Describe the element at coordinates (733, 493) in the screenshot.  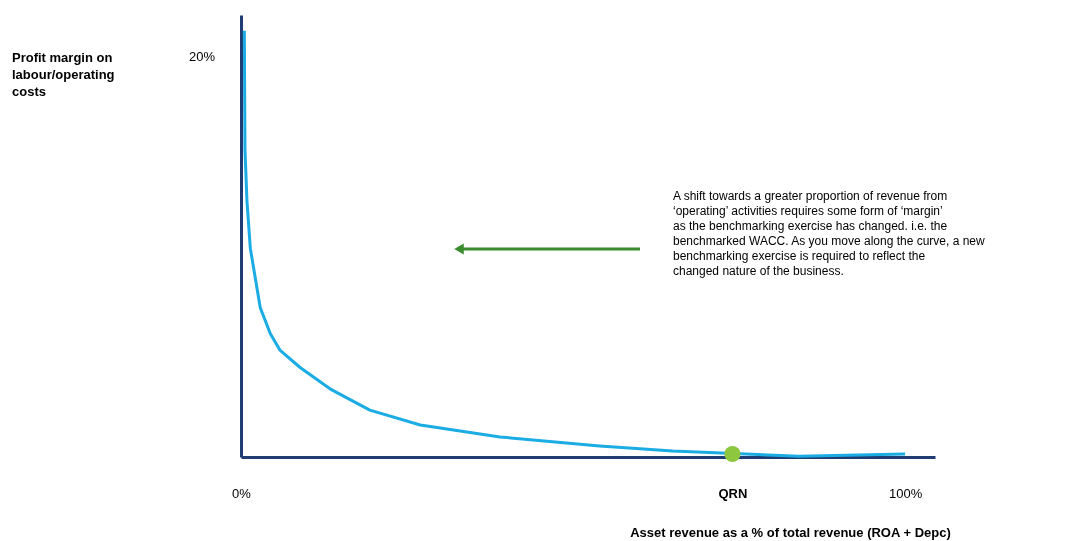
I see `x-tick-label: QRN` at that location.